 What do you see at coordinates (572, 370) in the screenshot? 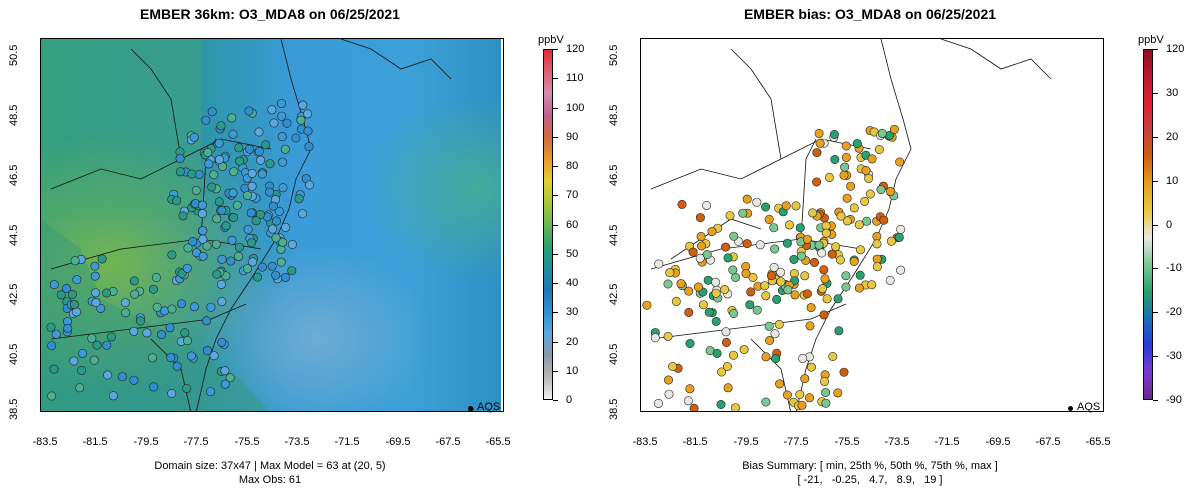
I see `colorbar-tick-label: 10` at bounding box center [572, 370].